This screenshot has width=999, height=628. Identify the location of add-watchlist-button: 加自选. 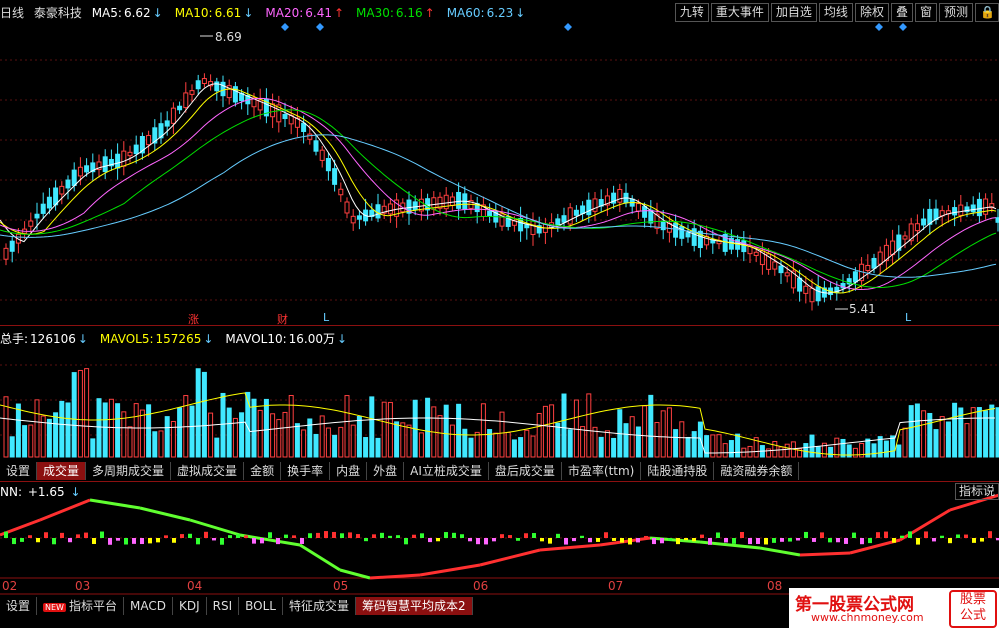
(793, 12).